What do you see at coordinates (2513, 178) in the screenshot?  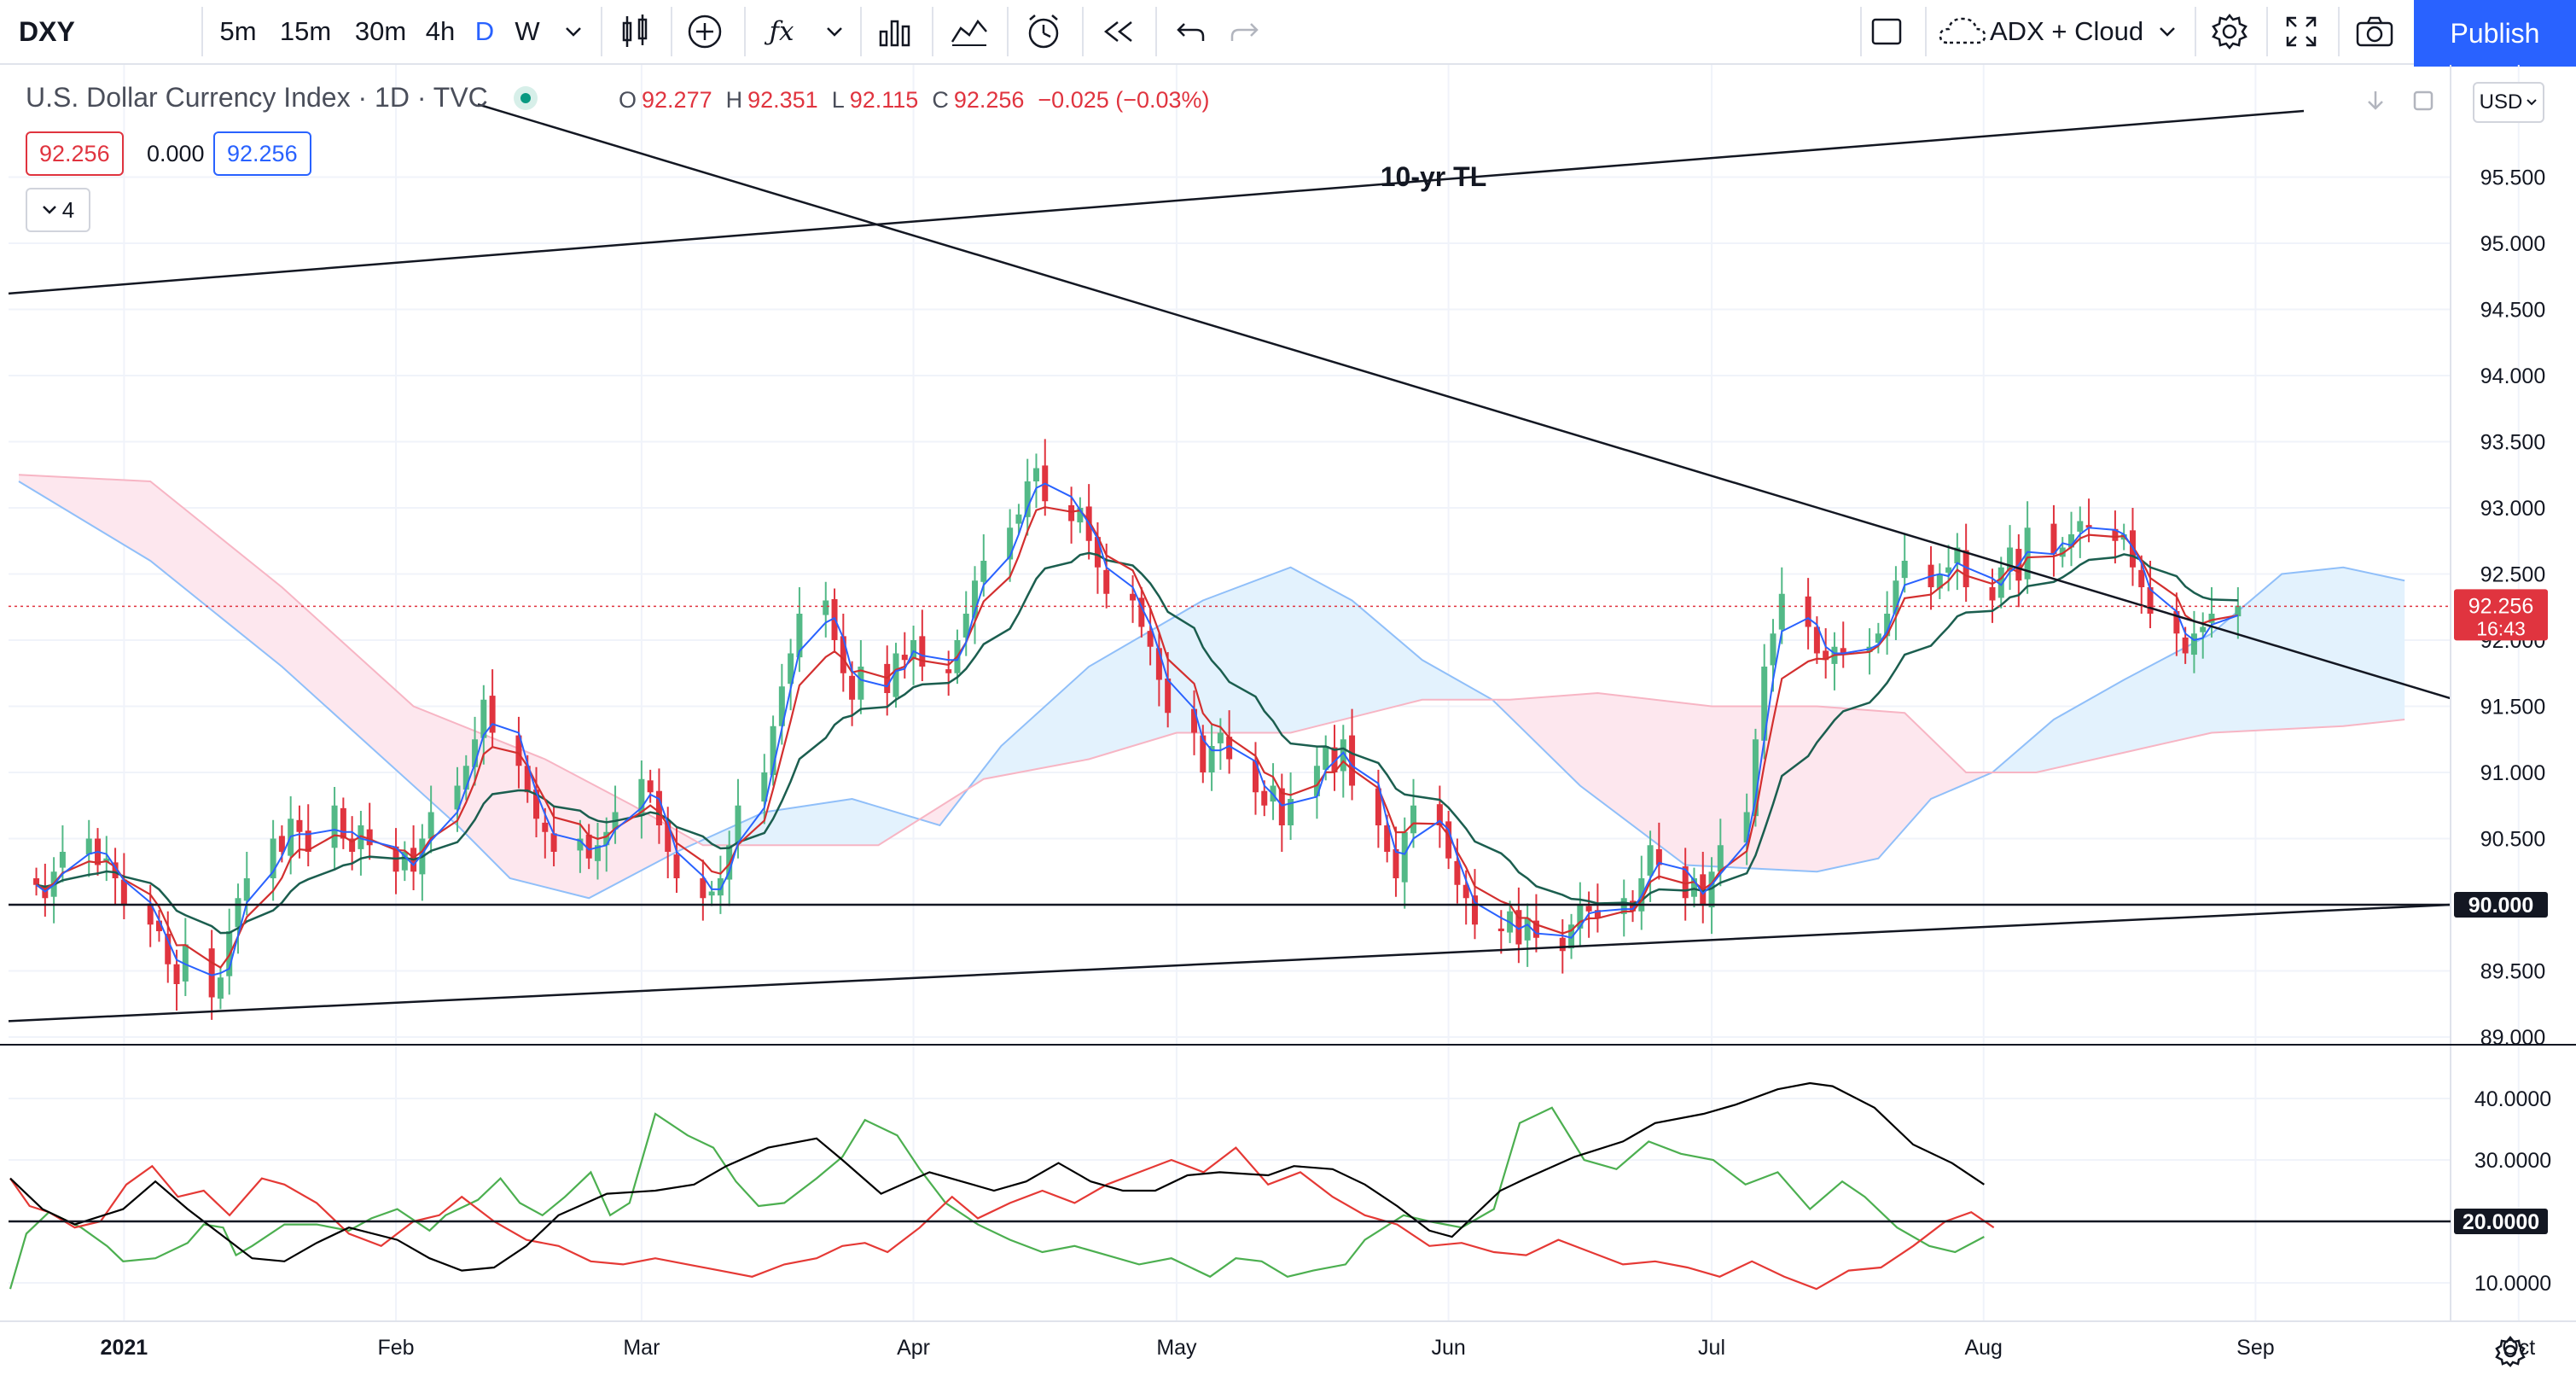 I see `price-tick-label: 95.500` at bounding box center [2513, 178].